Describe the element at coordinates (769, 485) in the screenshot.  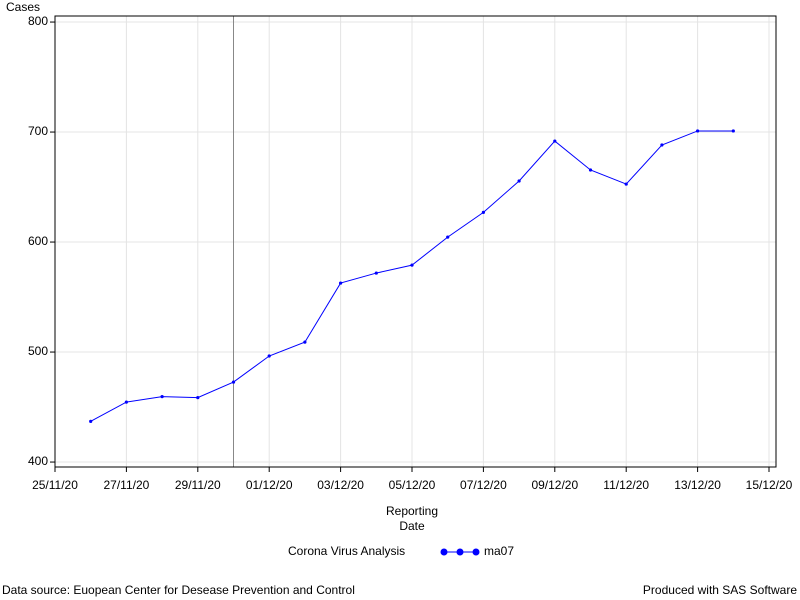
I see `x-tick-label: 15/12/20` at that location.